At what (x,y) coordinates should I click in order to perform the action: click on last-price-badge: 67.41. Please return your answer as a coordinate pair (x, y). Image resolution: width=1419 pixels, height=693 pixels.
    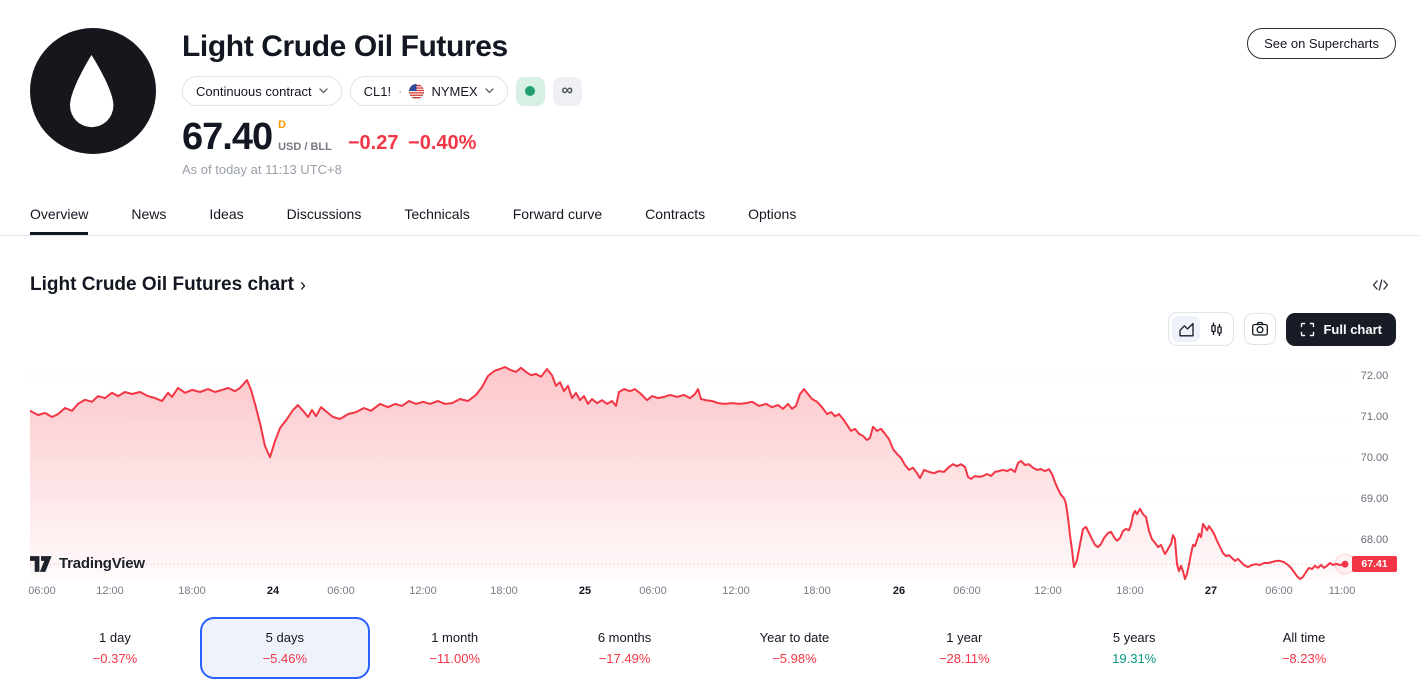
    Looking at the image, I should click on (1374, 564).